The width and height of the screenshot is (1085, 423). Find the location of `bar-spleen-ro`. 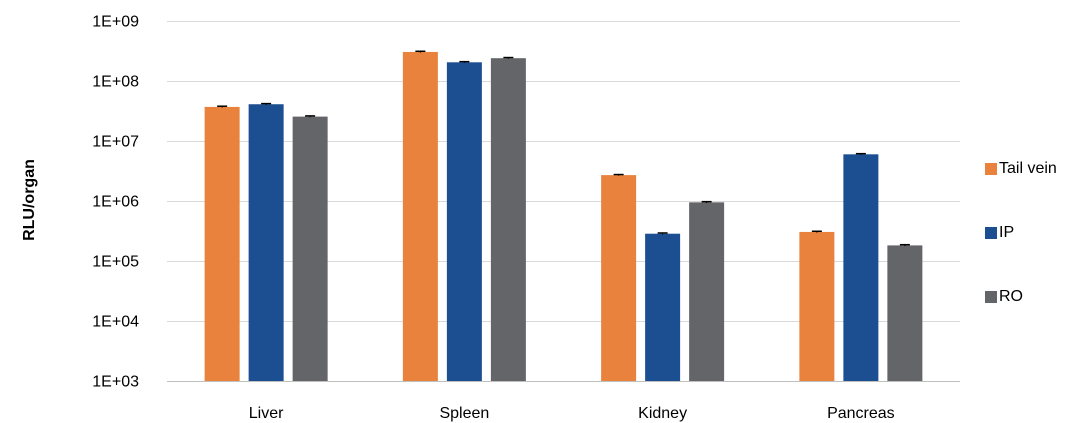

bar-spleen-ro is located at coordinates (508, 220).